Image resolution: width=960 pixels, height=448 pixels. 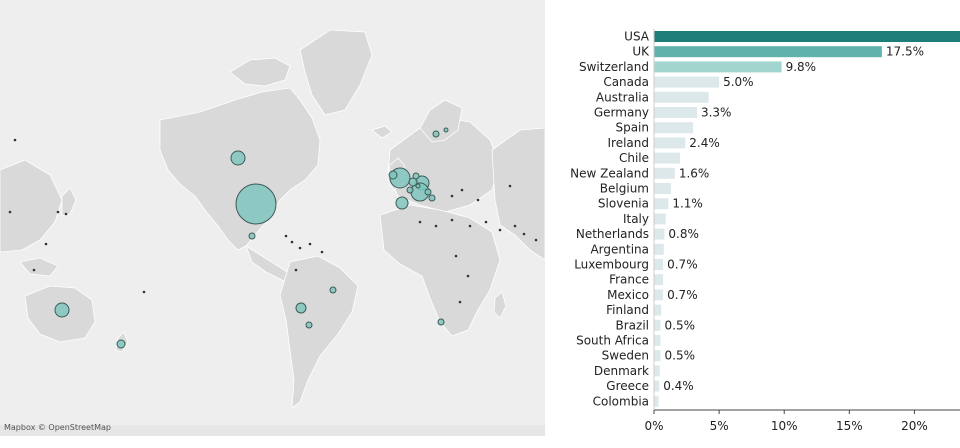 I want to click on bubble-luxembourg, so click(x=418, y=186).